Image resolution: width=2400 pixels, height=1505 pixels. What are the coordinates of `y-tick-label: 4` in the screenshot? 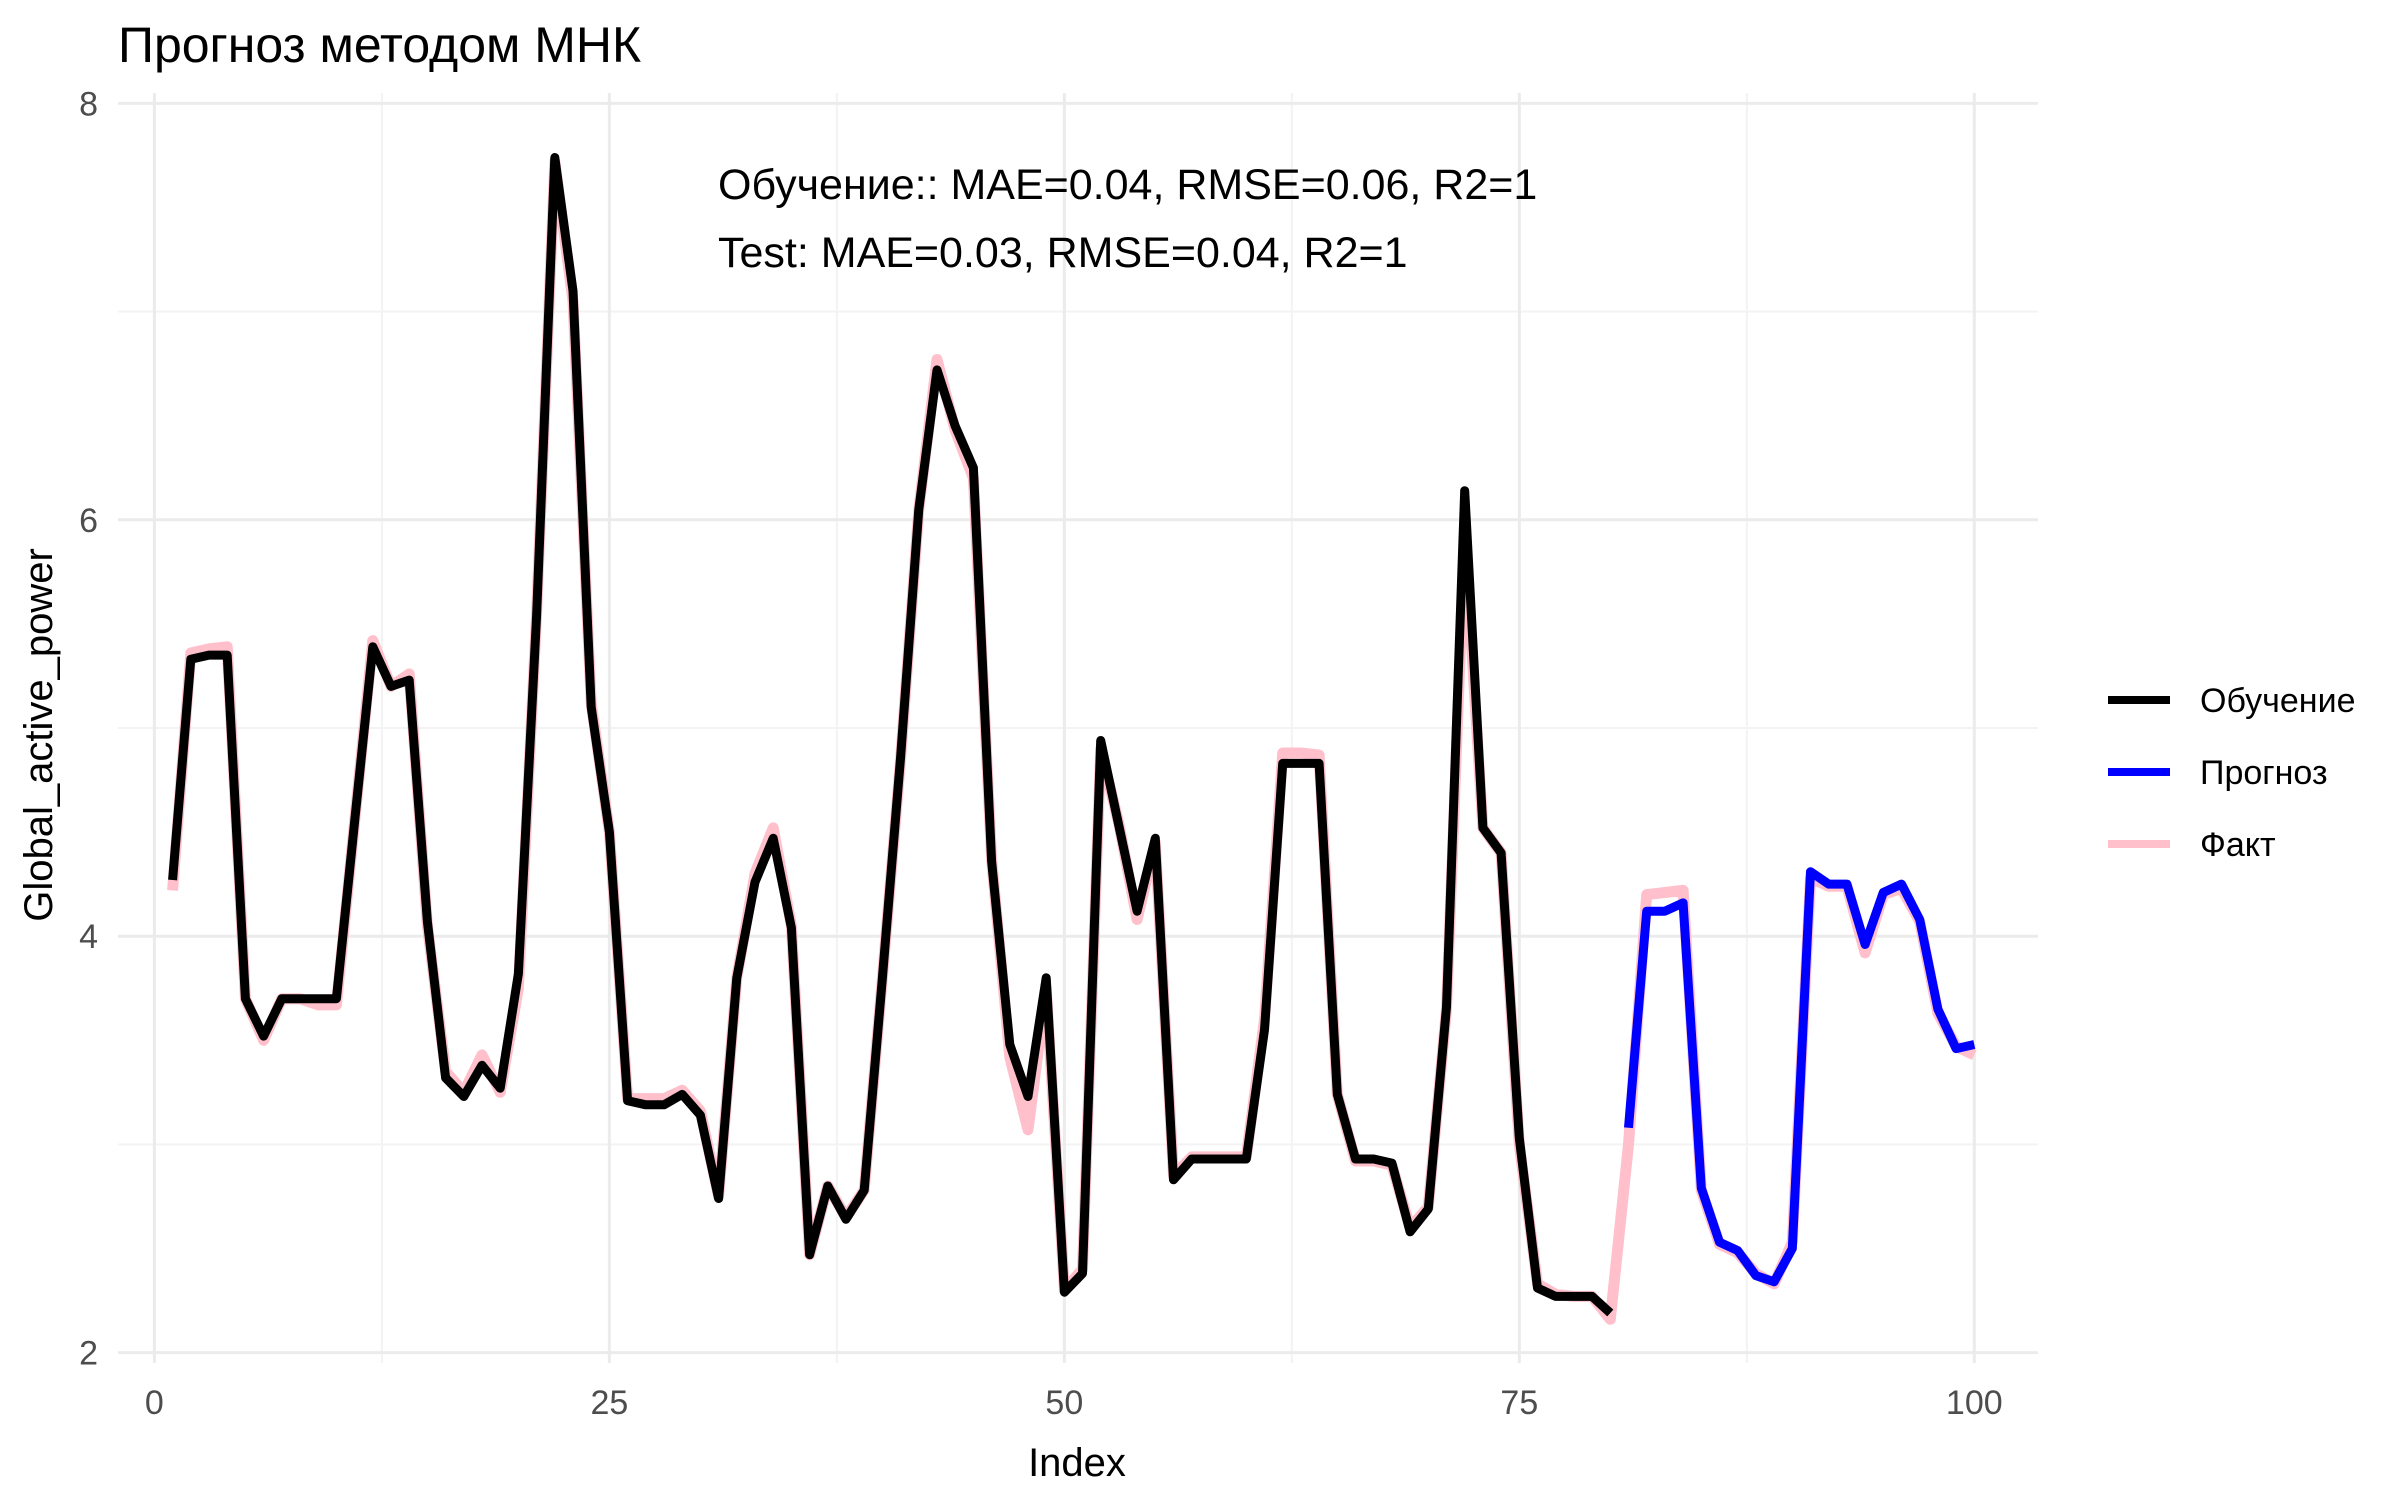 It's located at (88, 937).